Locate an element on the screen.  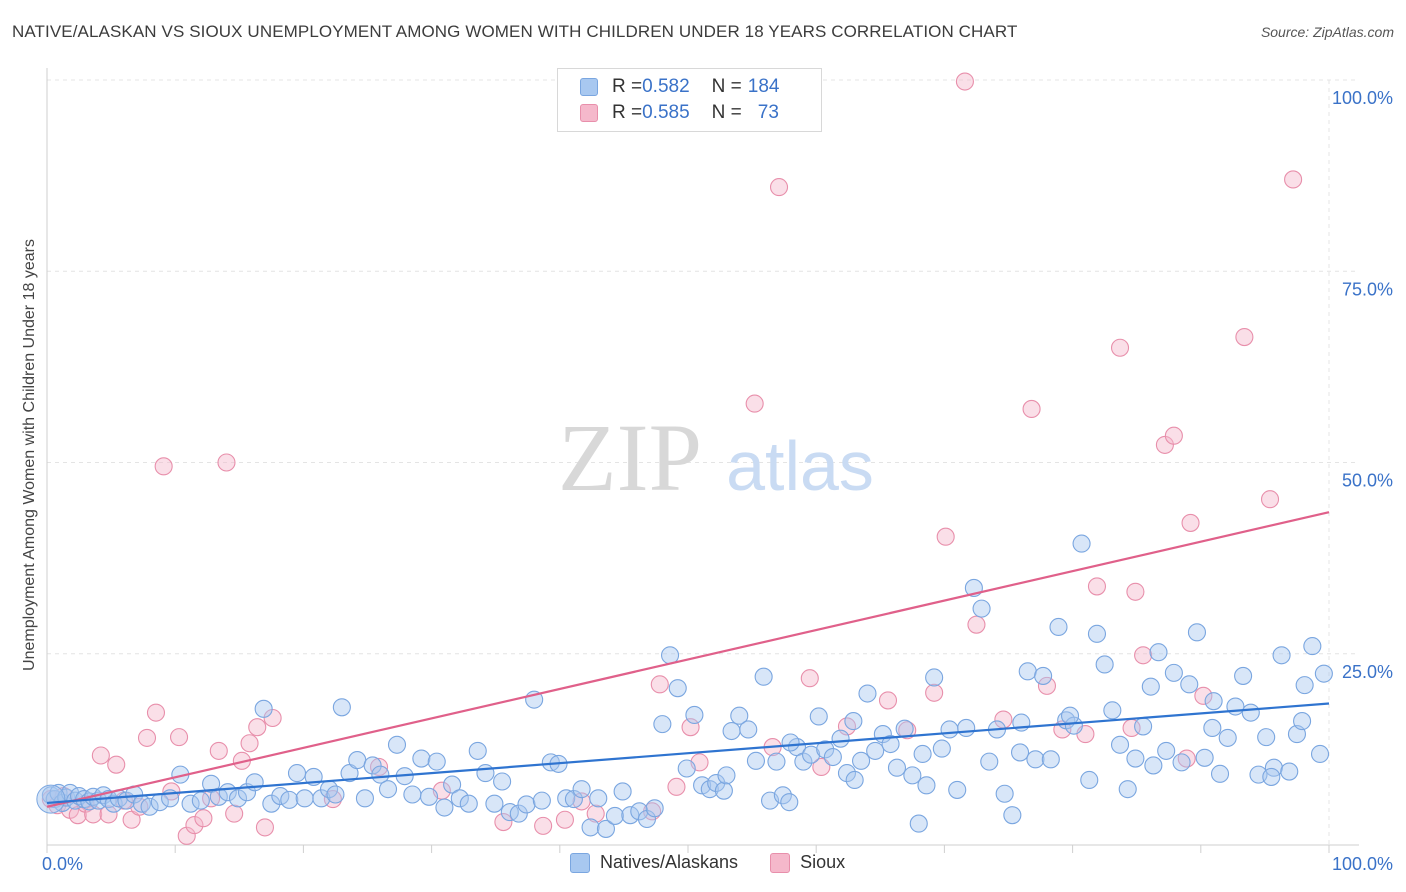
natives-cluster-point is located at coordinates (51, 799).